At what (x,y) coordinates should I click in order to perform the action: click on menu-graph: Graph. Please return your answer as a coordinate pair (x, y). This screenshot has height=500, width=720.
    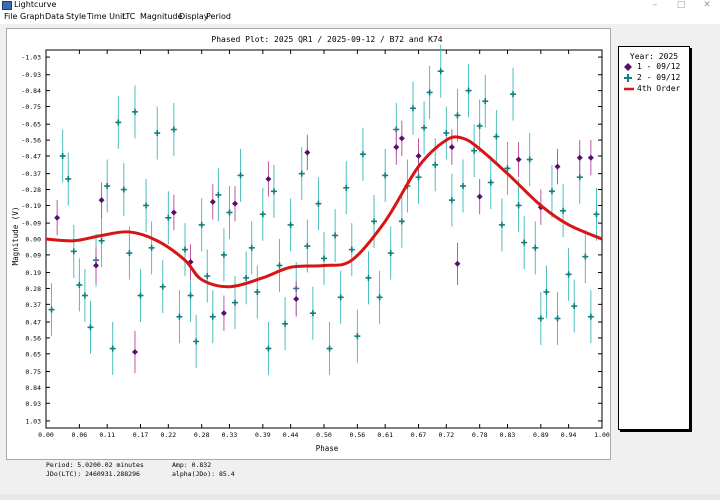
    Looking at the image, I should click on (32, 16).